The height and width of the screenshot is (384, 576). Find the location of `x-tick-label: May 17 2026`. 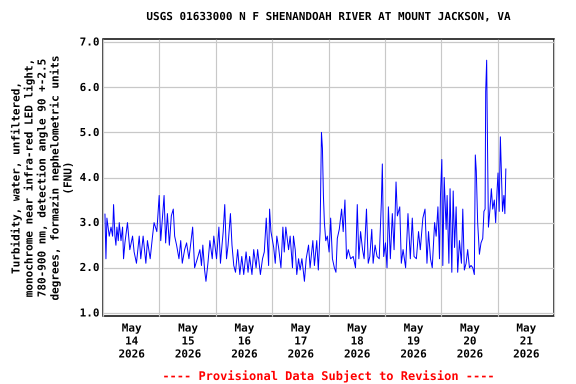

x-tick-label: May 17 2026 is located at coordinates (301, 341).